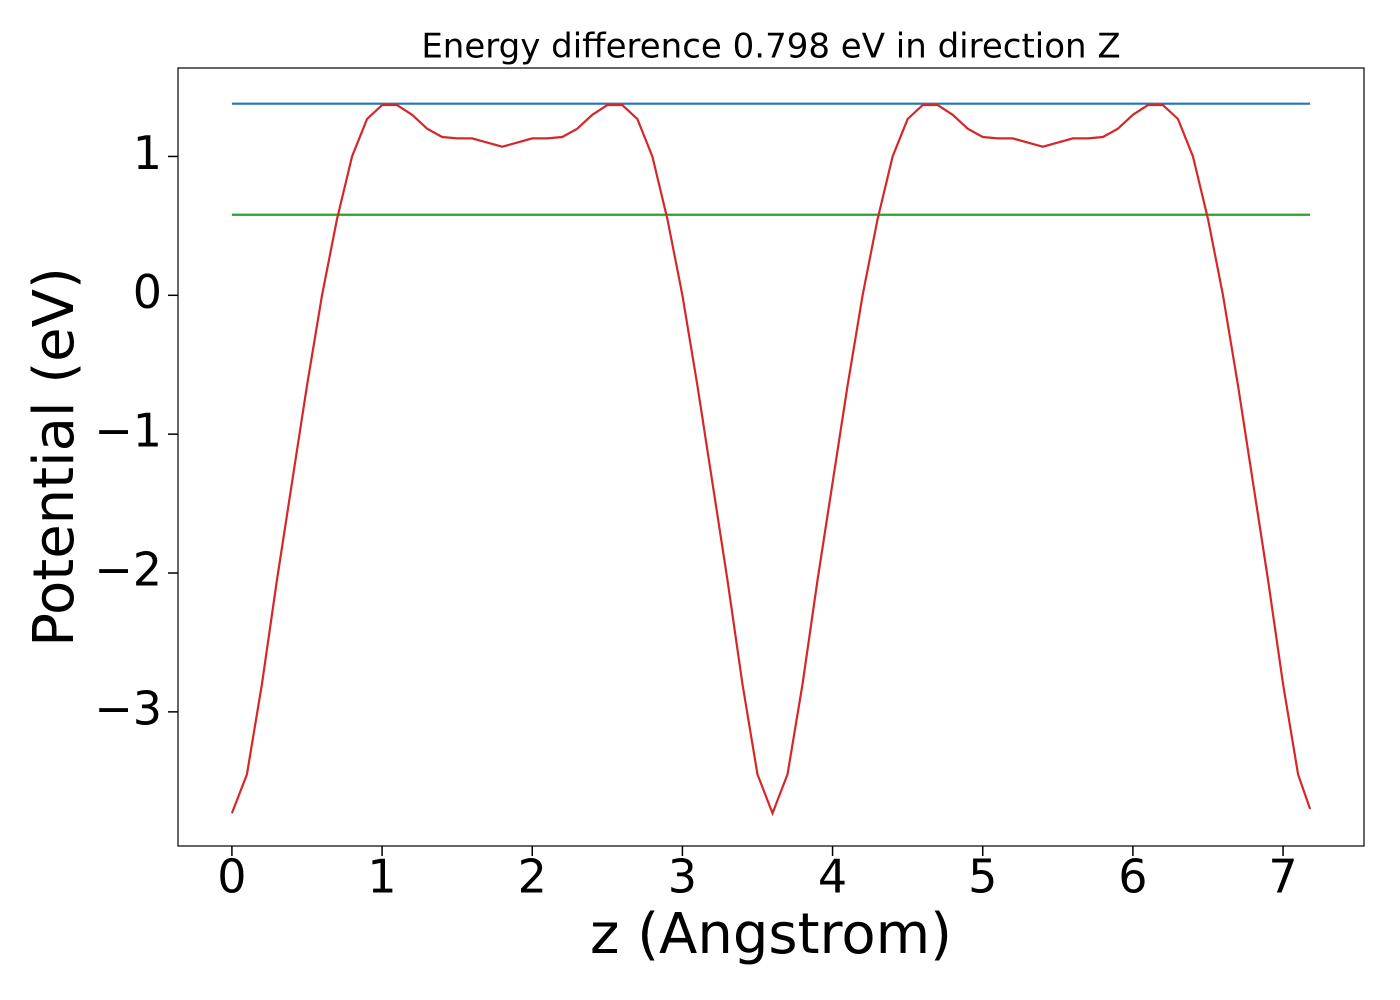 This screenshot has width=1400, height=1000. I want to click on x-tick-label: 2, so click(532, 877).